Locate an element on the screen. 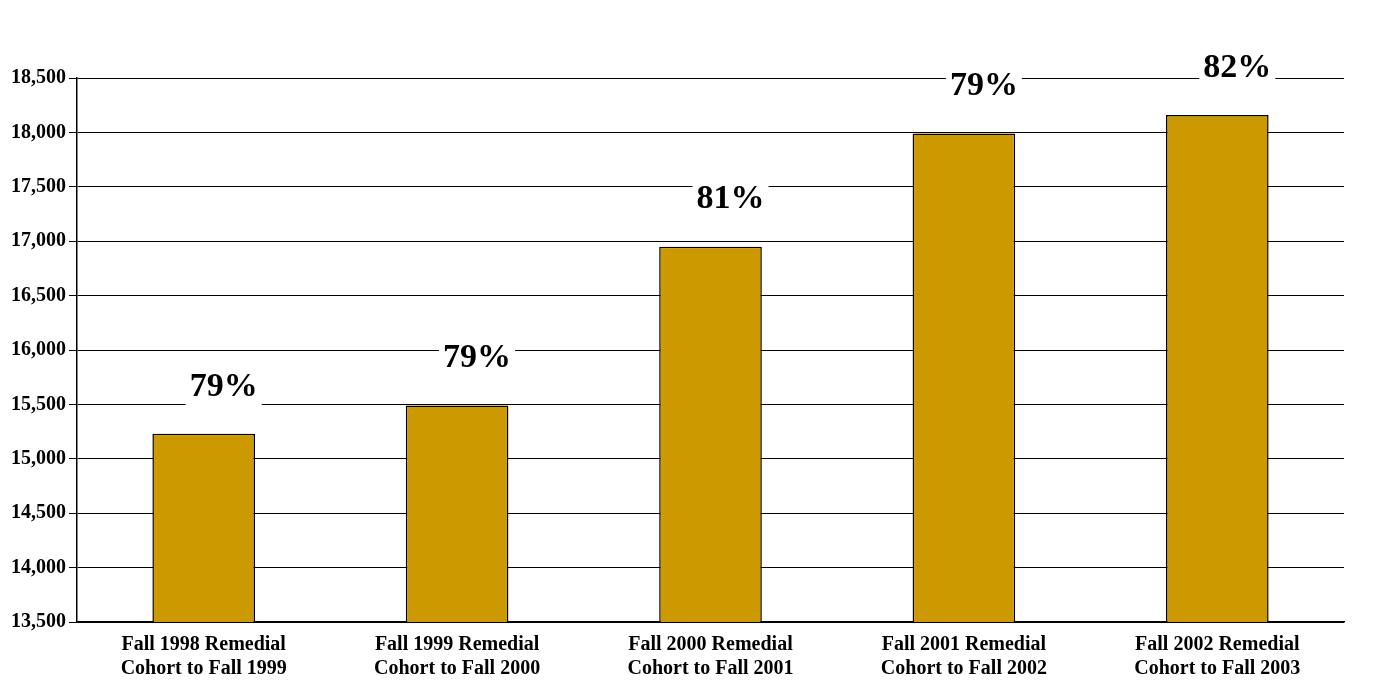  y-tick-label: 14,500 is located at coordinates (38, 511).